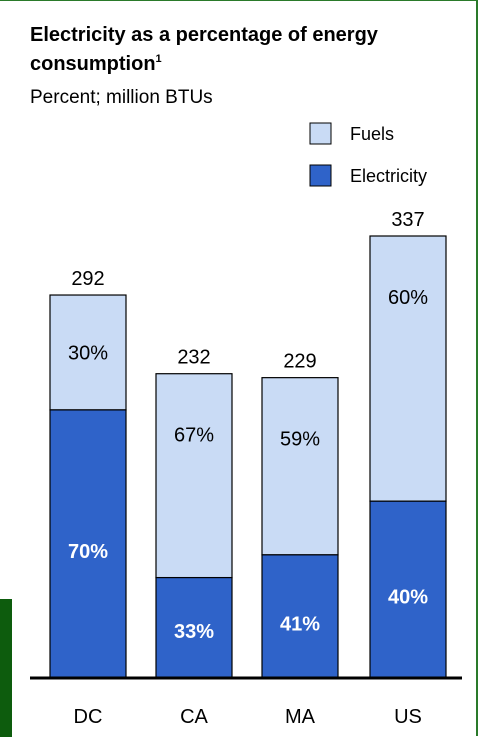 Image resolution: width=478 pixels, height=737 pixels. Describe the element at coordinates (408, 717) in the screenshot. I see `category-label-us: US` at that location.